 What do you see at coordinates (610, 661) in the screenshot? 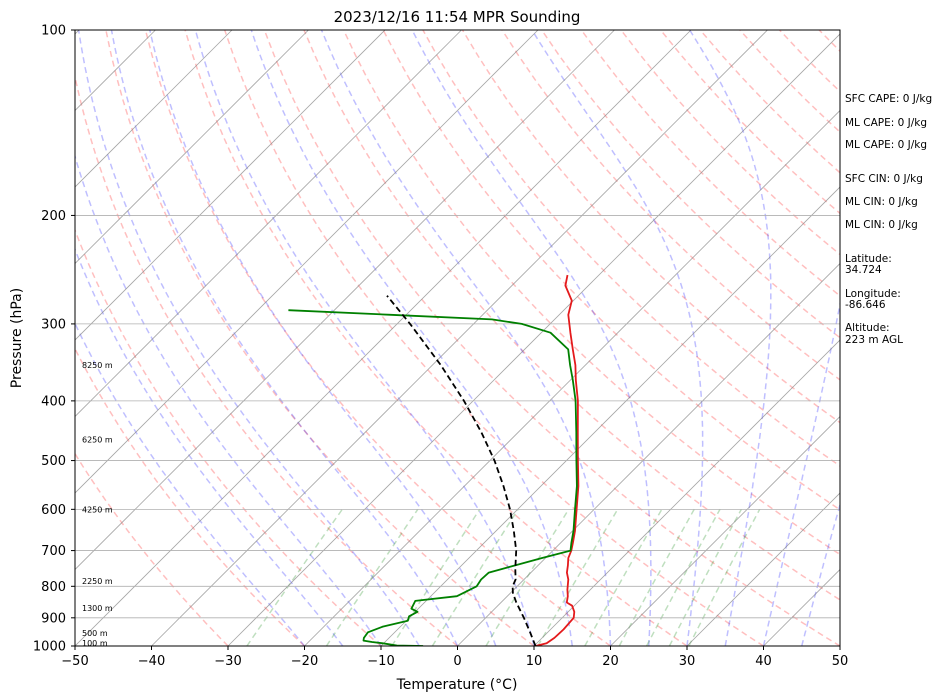
I see `x-tick-label: 20` at bounding box center [610, 661].